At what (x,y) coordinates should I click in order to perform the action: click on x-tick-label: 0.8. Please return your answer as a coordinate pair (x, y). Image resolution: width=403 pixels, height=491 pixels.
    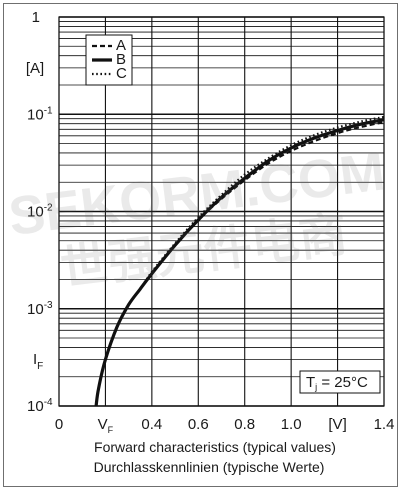
    Looking at the image, I should click on (244, 424).